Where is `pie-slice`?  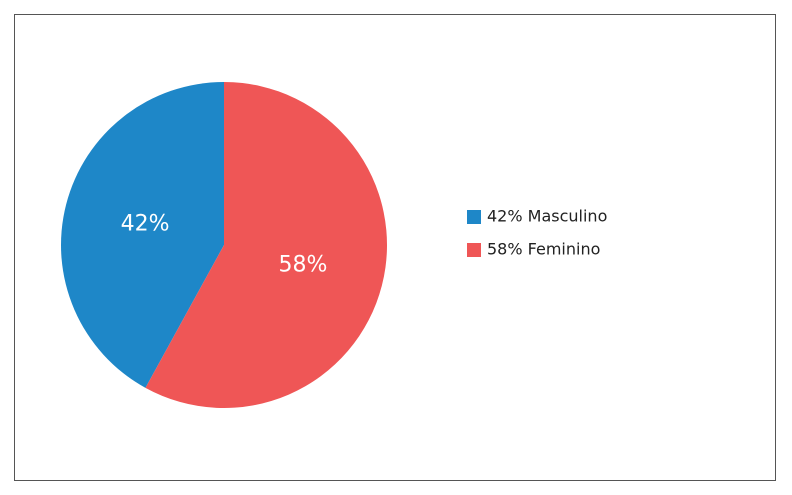
pie-slice is located at coordinates (143, 235).